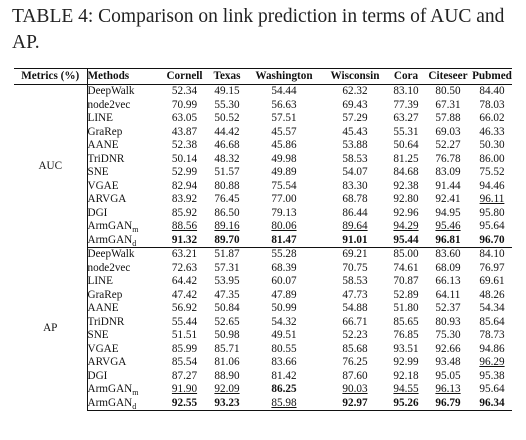 Image resolution: width=526 pixels, height=440 pixels. What do you see at coordinates (284, 104) in the screenshot?
I see `value-cell: 56.63` at bounding box center [284, 104].